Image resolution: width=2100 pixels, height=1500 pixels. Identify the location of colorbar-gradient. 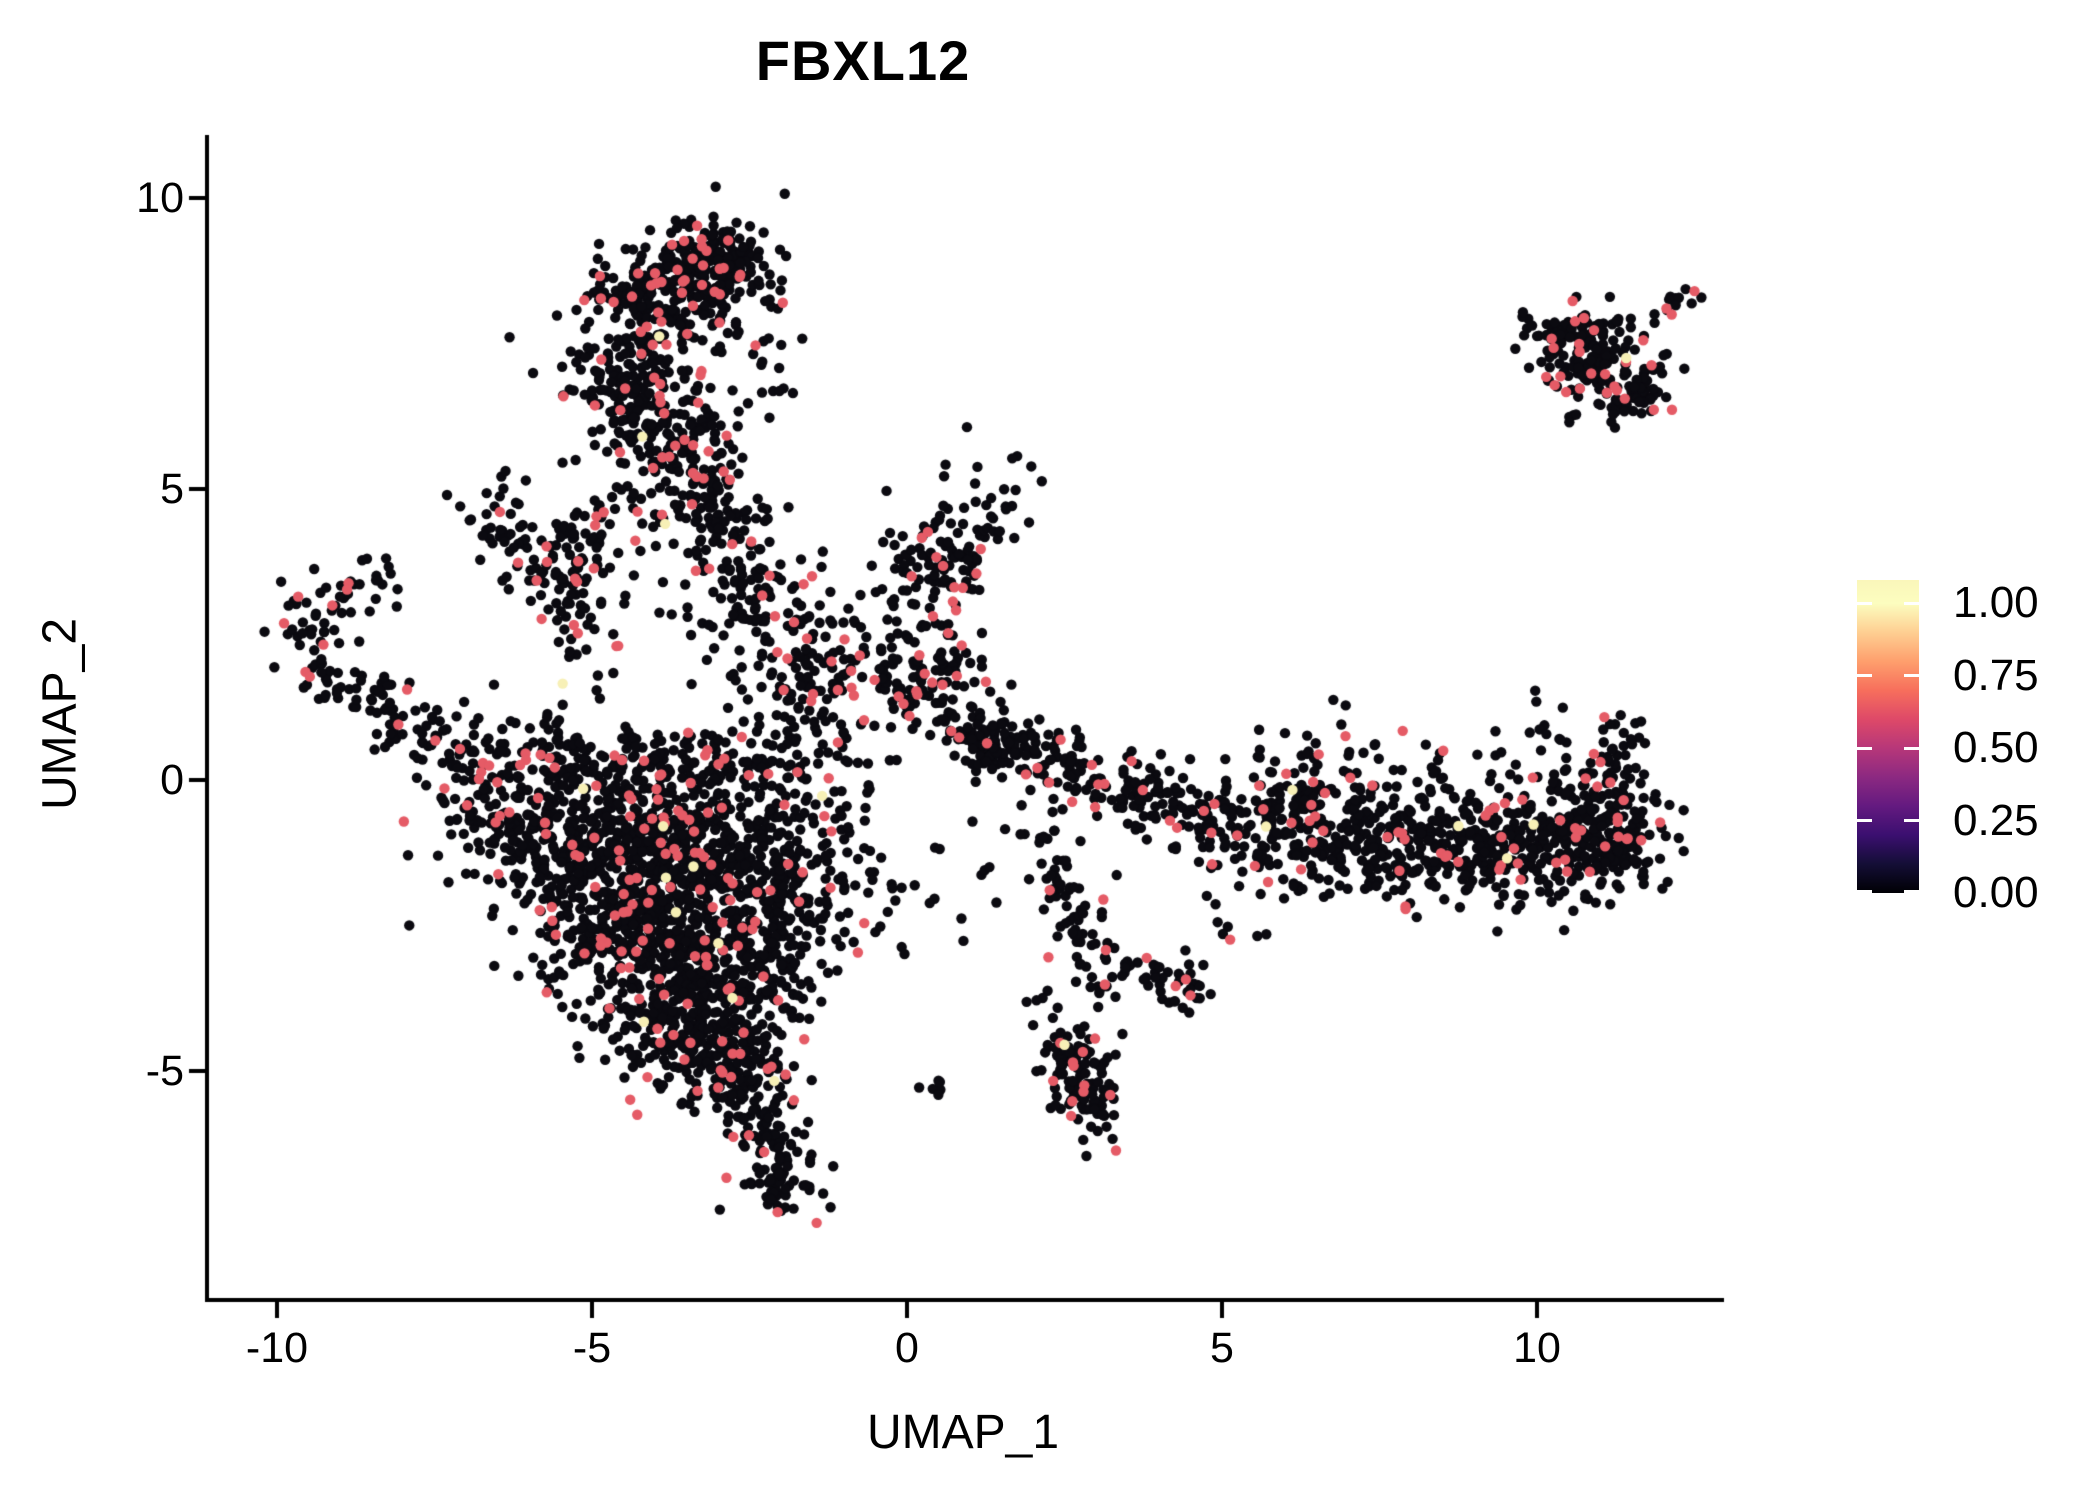
(1888, 736).